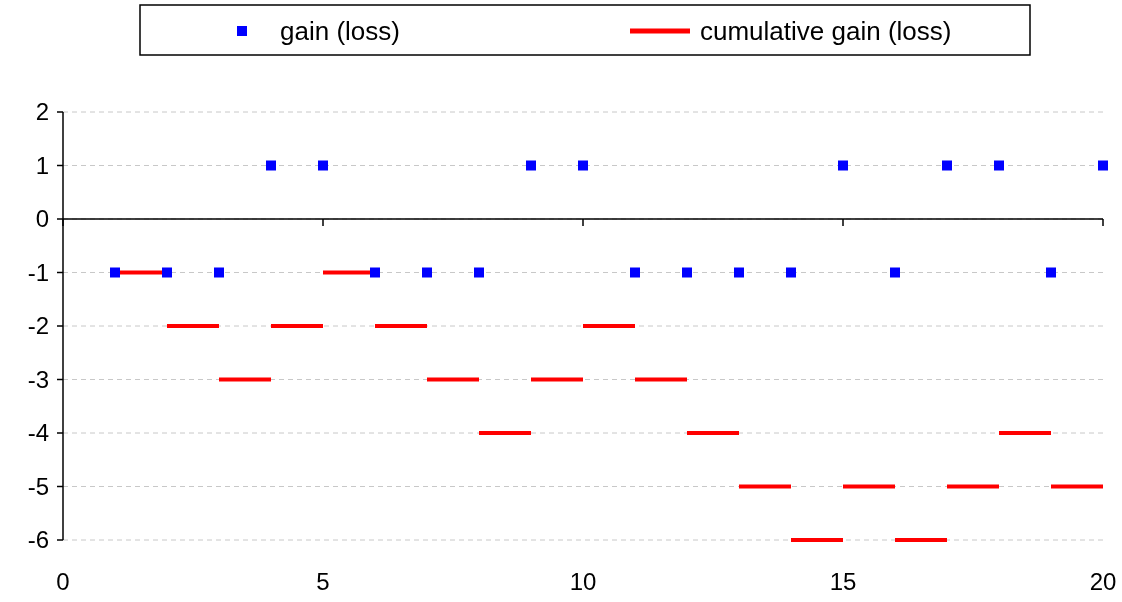 Image resolution: width=1122 pixels, height=602 pixels. Describe the element at coordinates (42, 111) in the screenshot. I see `y-tick-label: 2` at that location.